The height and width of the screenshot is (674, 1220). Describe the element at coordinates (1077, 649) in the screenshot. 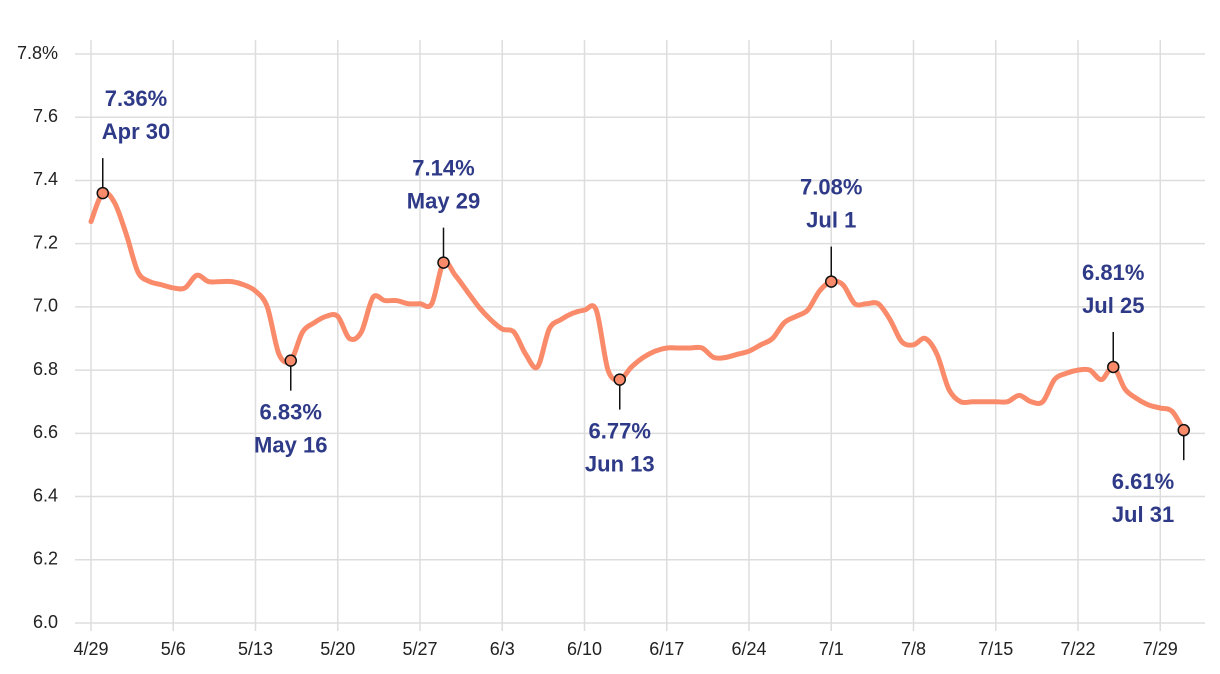

I see `x-tick-label: 7/22` at that location.